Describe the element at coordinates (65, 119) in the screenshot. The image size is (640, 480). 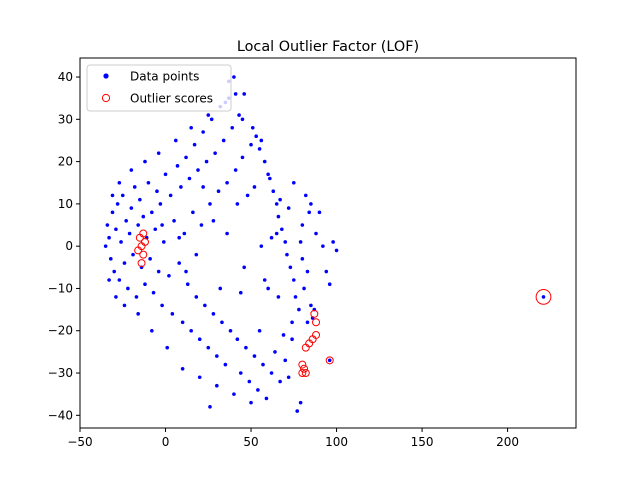
I see `y-tick-label: 30` at that location.